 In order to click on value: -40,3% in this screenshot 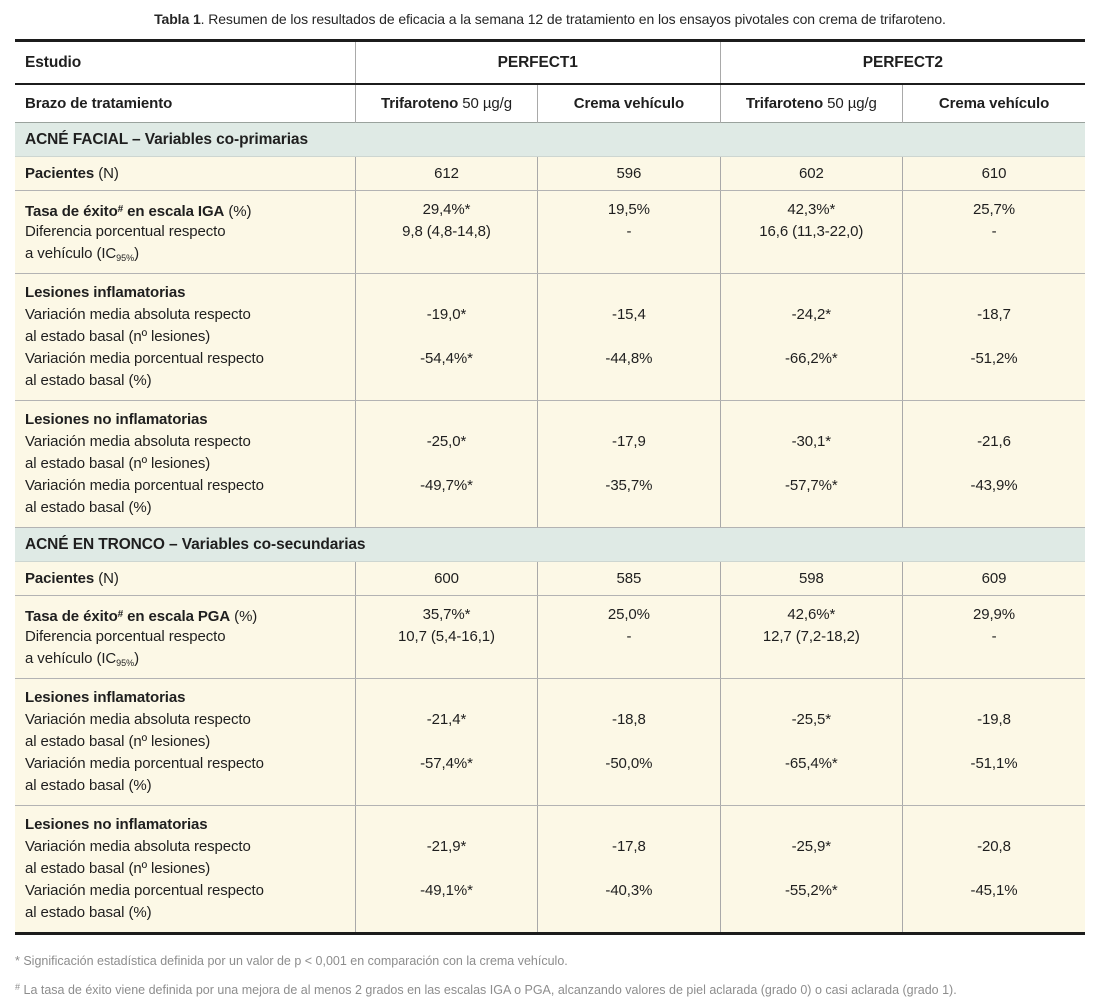, I will do `click(629, 890)`.